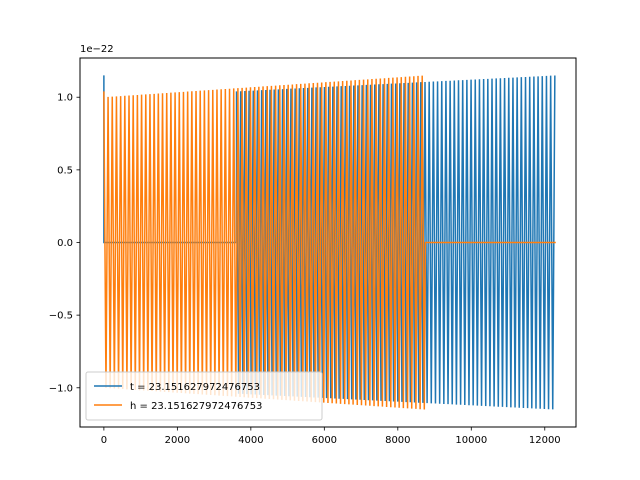  Describe the element at coordinates (65, 170) in the screenshot. I see `y-tick-label: 0.5` at that location.